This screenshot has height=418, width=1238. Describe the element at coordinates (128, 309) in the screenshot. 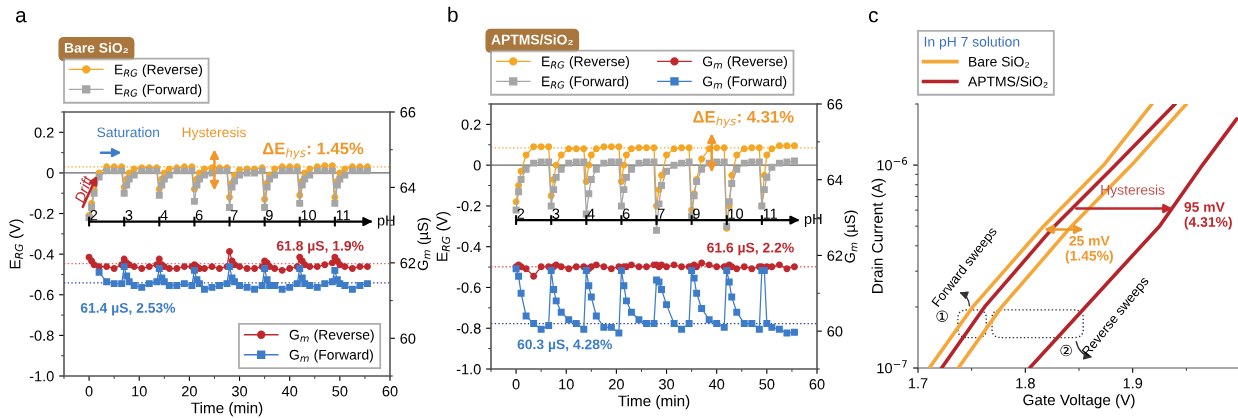

I see `annotation: 61.4 µS, 2.53%` at that location.